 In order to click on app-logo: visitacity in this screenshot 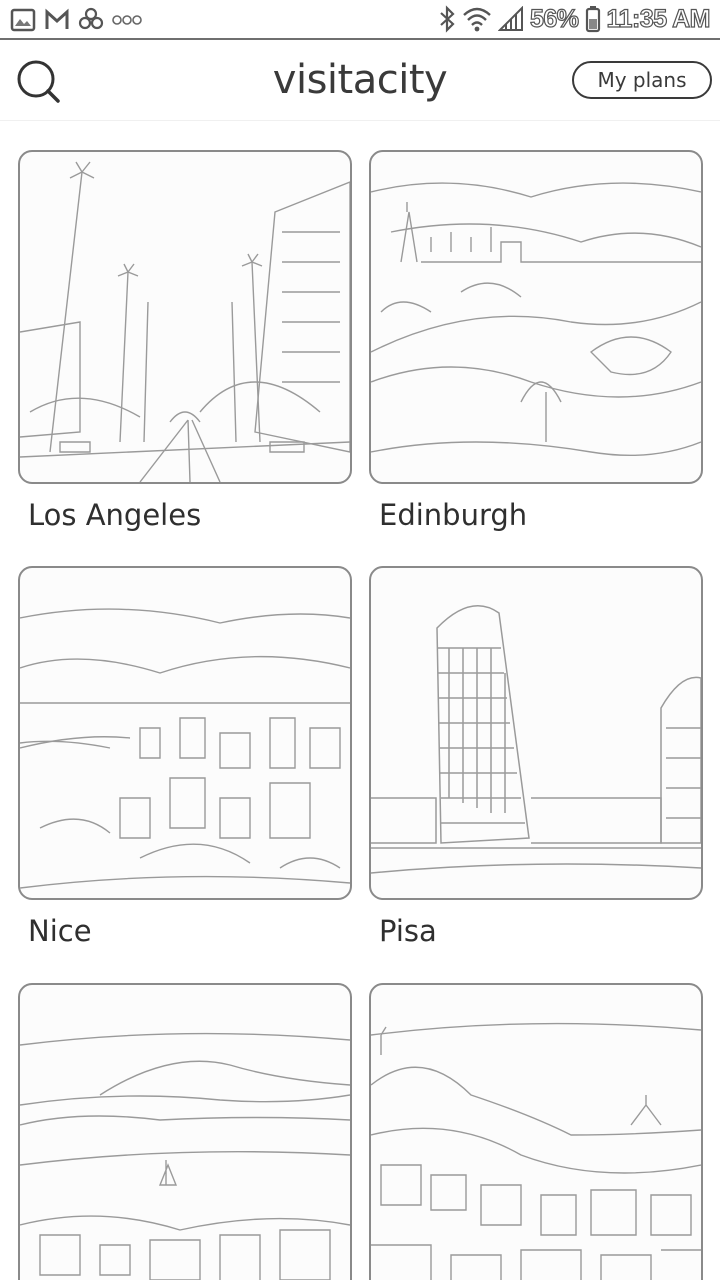, I will do `click(360, 80)`.